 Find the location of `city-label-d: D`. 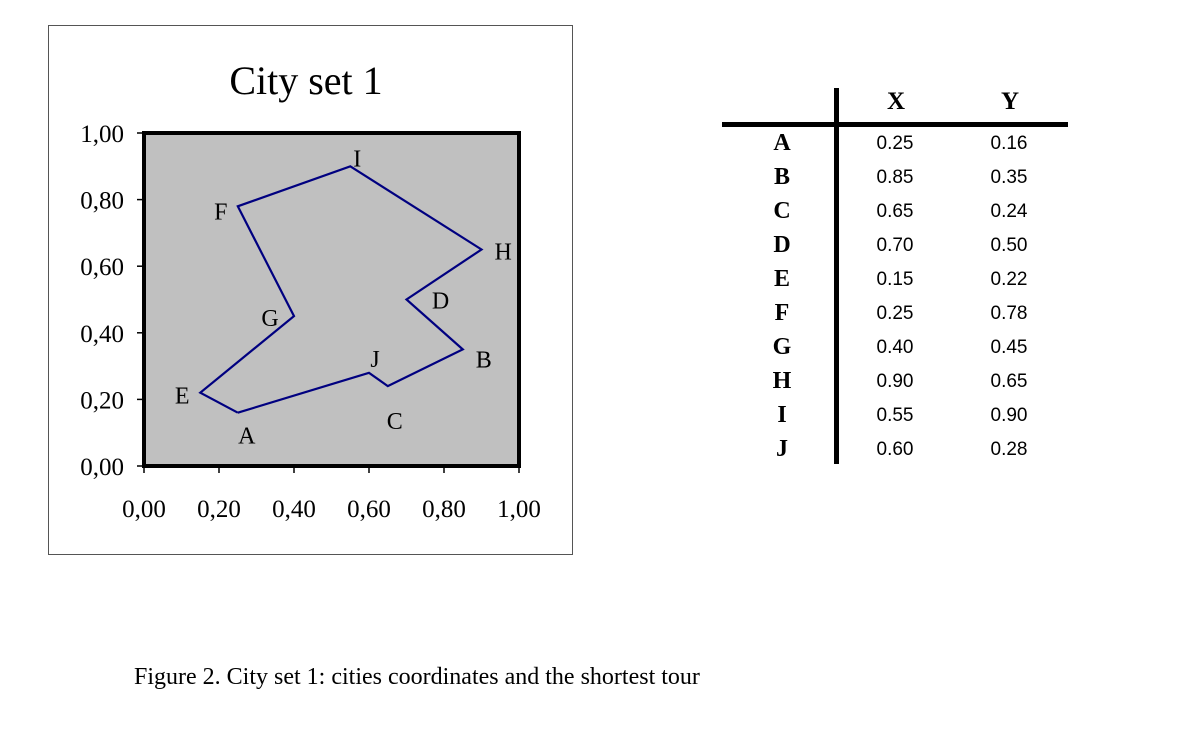

city-label-d: D is located at coordinates (440, 302).